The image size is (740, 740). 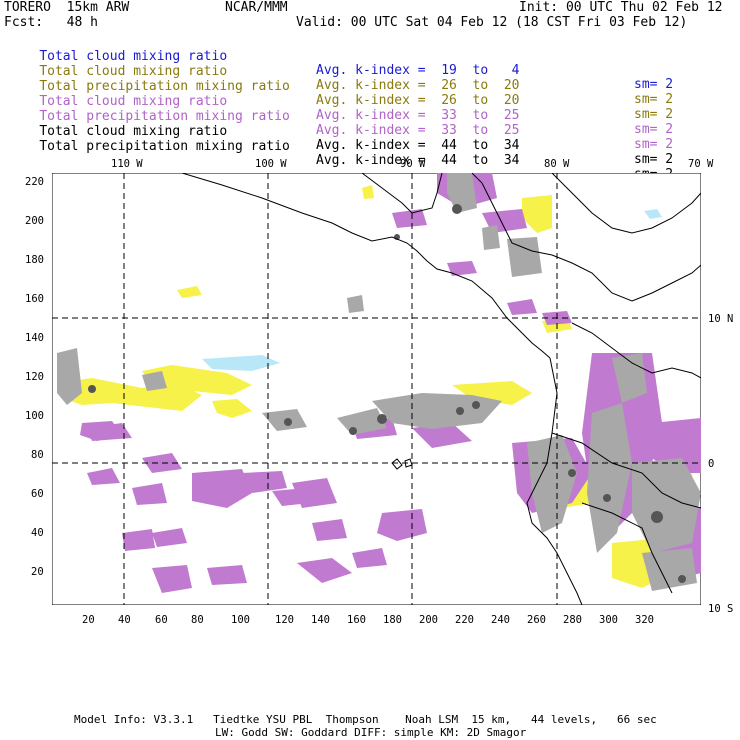 What do you see at coordinates (320, 620) in the screenshot?
I see `x-tick: 140` at bounding box center [320, 620].